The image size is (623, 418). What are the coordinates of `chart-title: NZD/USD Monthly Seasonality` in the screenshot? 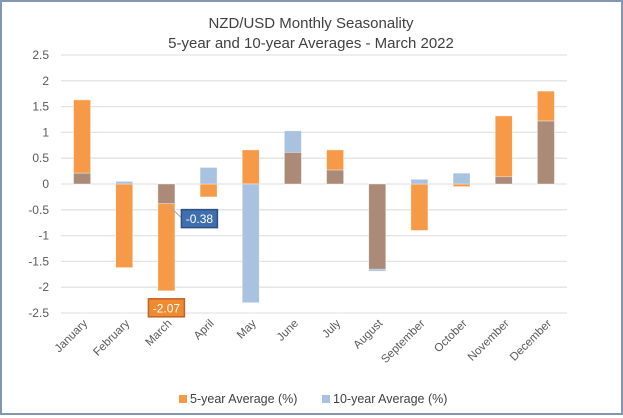 It's located at (311, 23).